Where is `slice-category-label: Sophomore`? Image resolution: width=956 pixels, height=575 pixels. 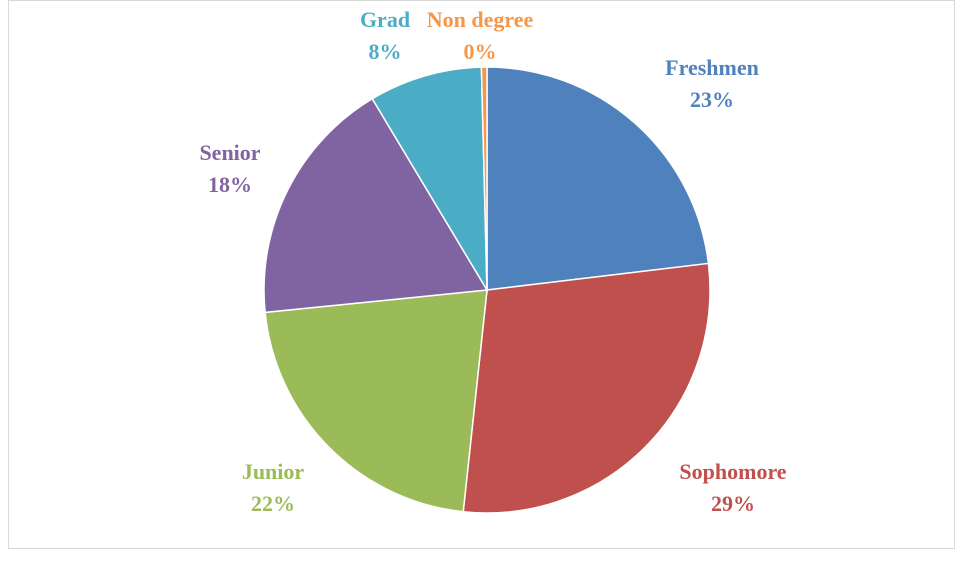 slice-category-label: Sophomore is located at coordinates (732, 471).